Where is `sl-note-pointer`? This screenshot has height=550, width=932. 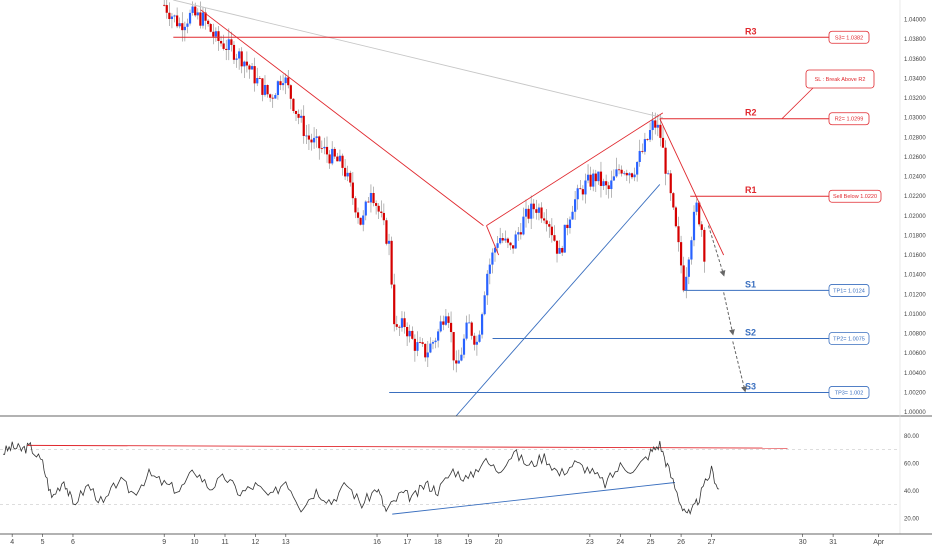 sl-note-pointer is located at coordinates (797, 103).